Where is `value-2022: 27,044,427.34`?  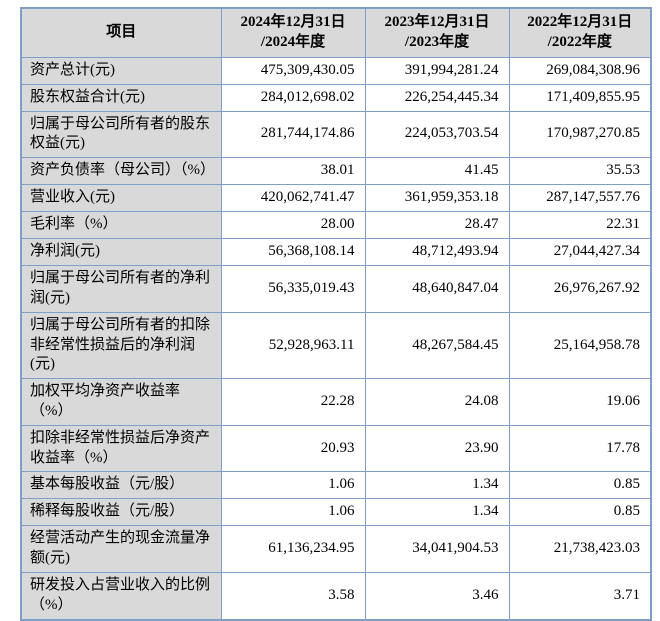
value-2022: 27,044,427.34 is located at coordinates (580, 252).